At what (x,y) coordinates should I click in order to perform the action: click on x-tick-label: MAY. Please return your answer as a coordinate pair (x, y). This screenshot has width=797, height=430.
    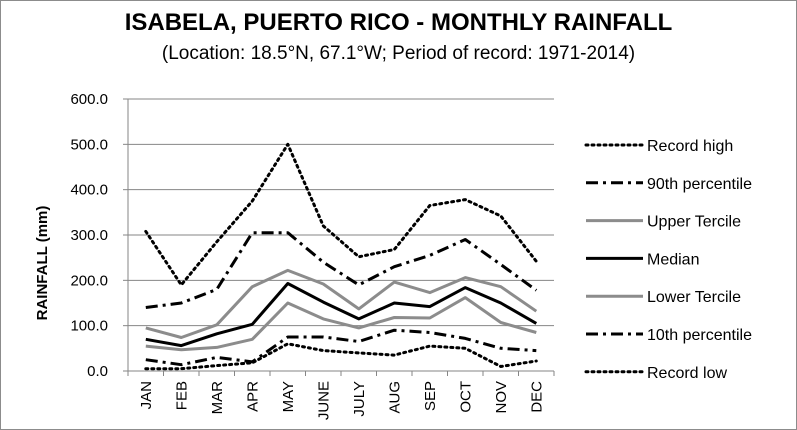
    Looking at the image, I should click on (288, 396).